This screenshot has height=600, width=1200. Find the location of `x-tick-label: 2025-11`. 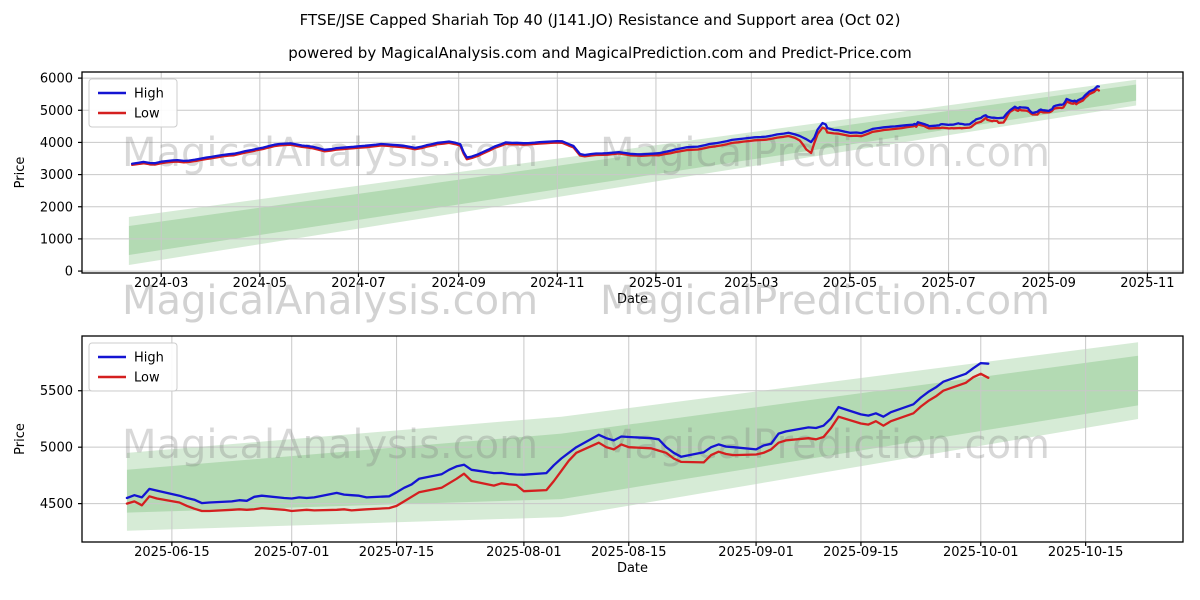

x-tick-label: 2025-11 is located at coordinates (1147, 283).